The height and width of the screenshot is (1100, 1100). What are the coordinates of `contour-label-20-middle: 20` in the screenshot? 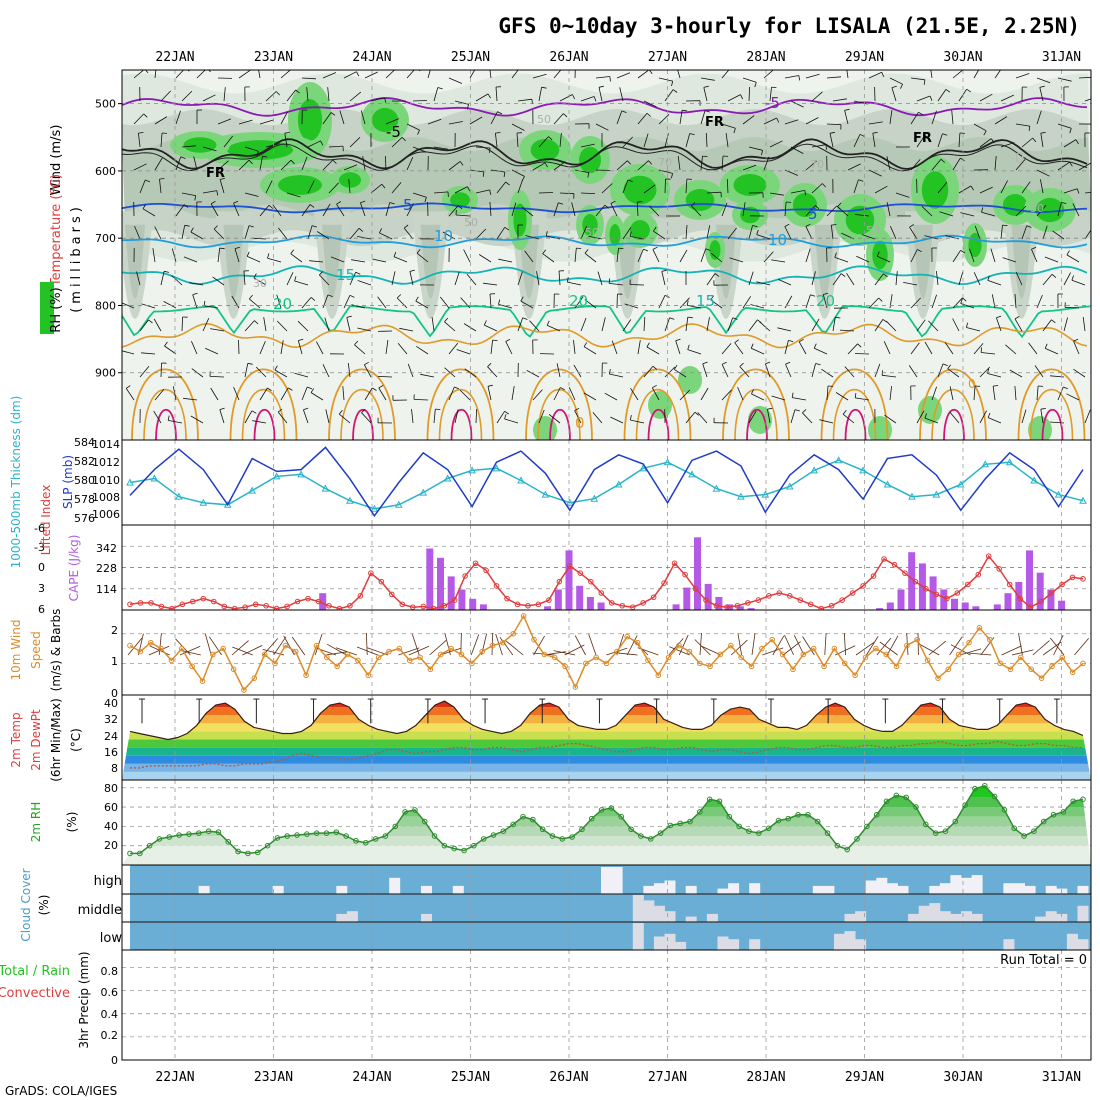 It's located at (578, 301).